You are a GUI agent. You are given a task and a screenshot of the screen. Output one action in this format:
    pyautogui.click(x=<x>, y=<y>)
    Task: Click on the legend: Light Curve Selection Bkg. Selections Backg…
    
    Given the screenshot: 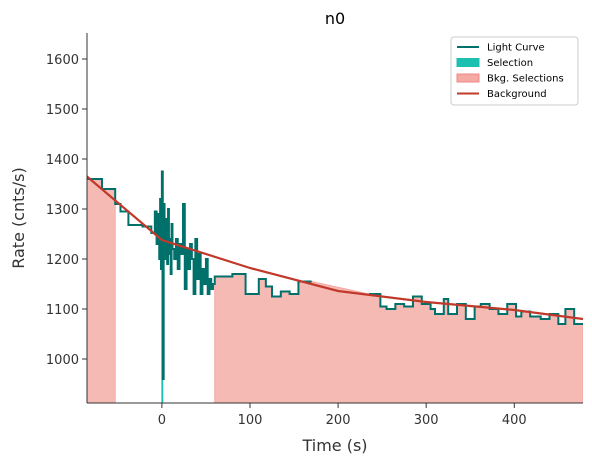 What is the action you would take?
    pyautogui.click(x=514, y=71)
    